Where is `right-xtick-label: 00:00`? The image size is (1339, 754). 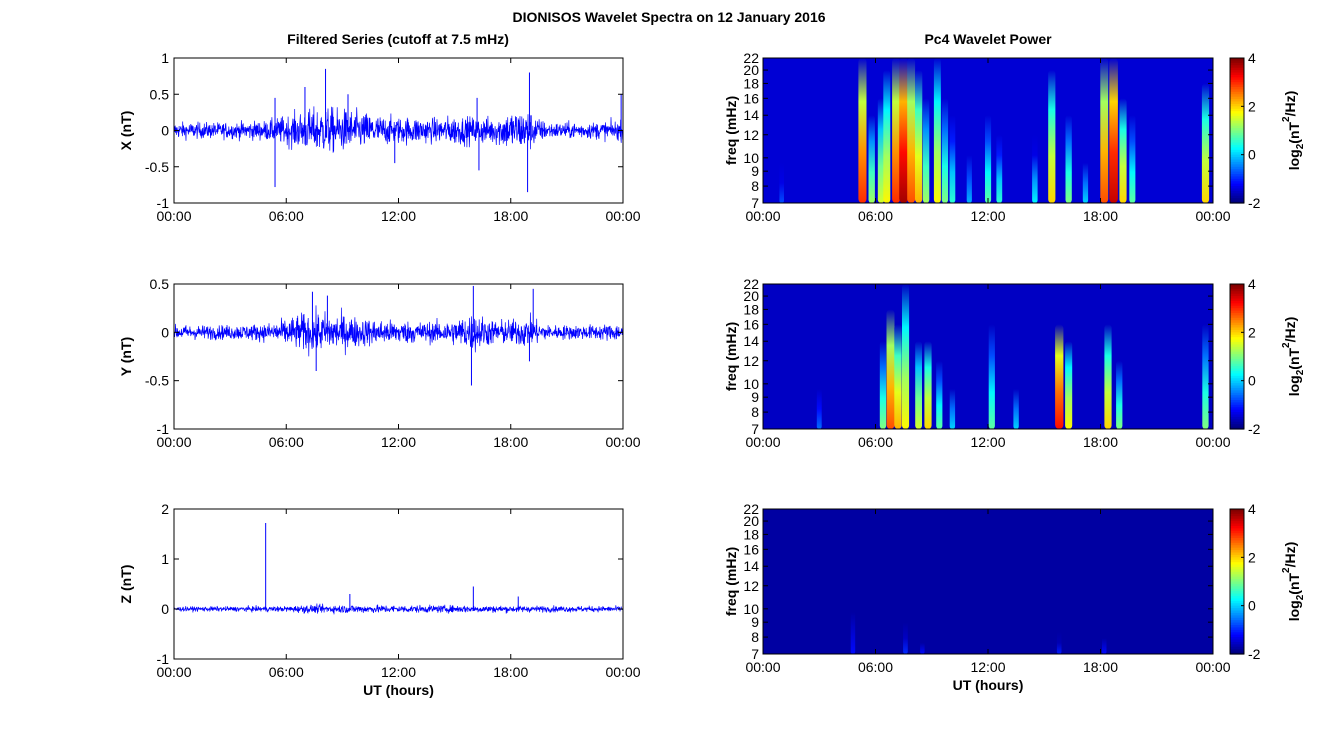
right-xtick-label: 00:00 is located at coordinates (1212, 216).